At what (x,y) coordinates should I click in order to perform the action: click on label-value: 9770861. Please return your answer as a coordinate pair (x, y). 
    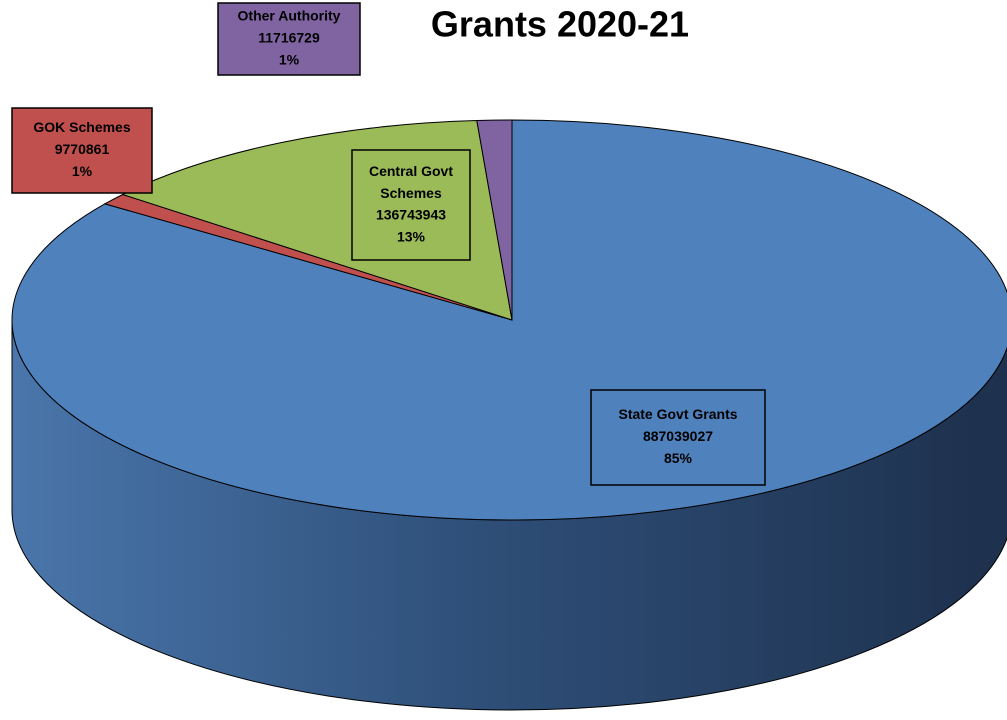
    Looking at the image, I should click on (82, 149).